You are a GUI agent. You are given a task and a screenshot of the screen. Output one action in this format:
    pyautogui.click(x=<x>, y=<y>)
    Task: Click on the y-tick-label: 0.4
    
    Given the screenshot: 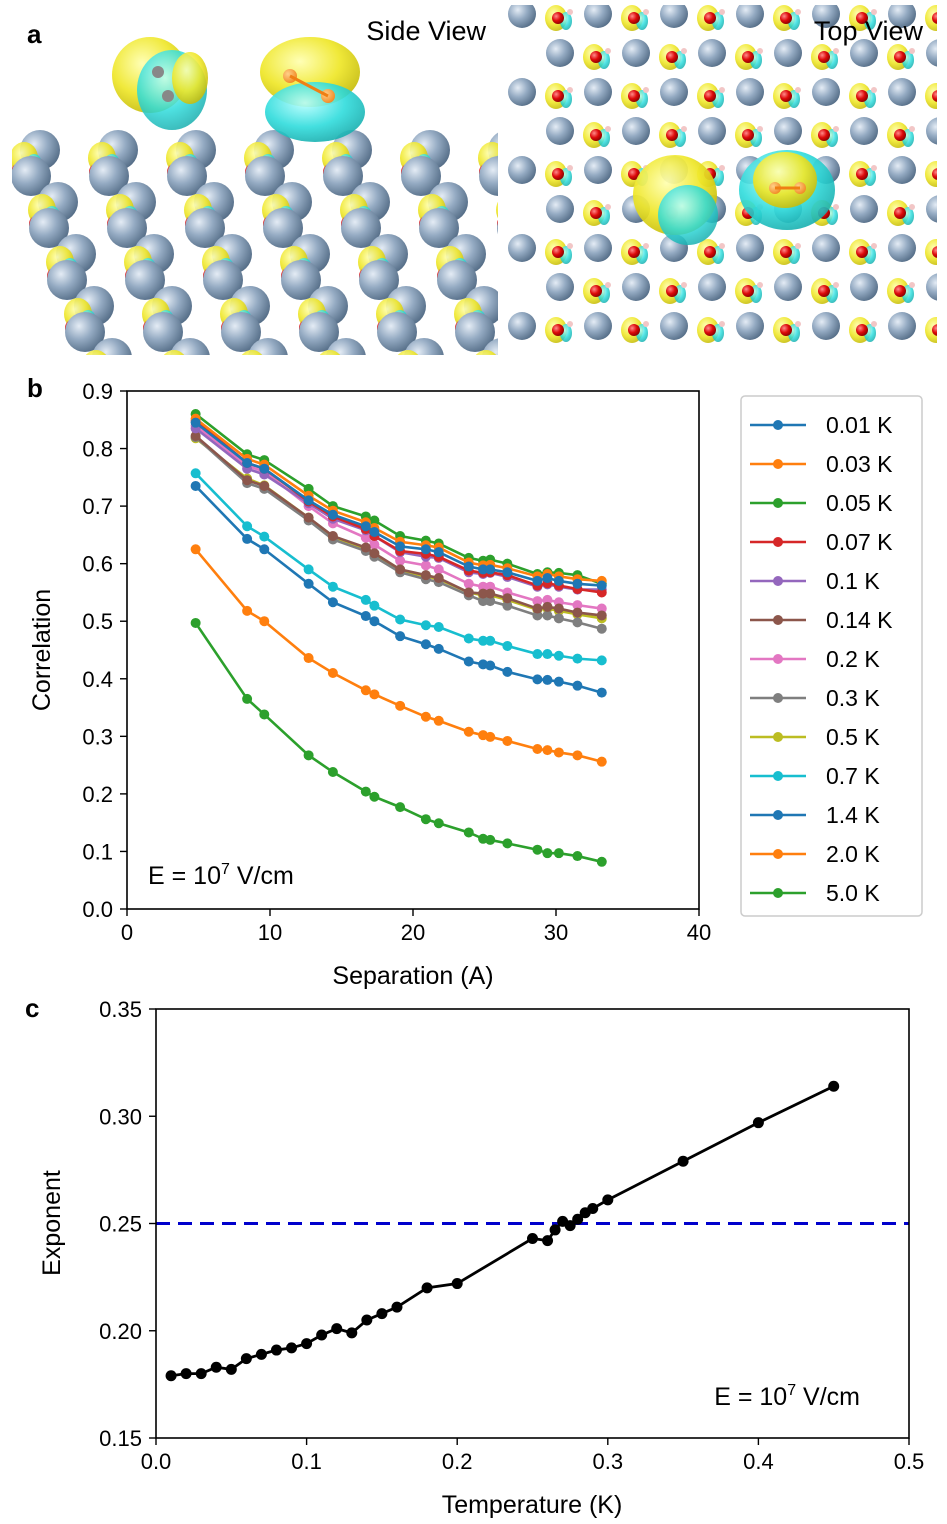 What is the action you would take?
    pyautogui.click(x=97, y=679)
    